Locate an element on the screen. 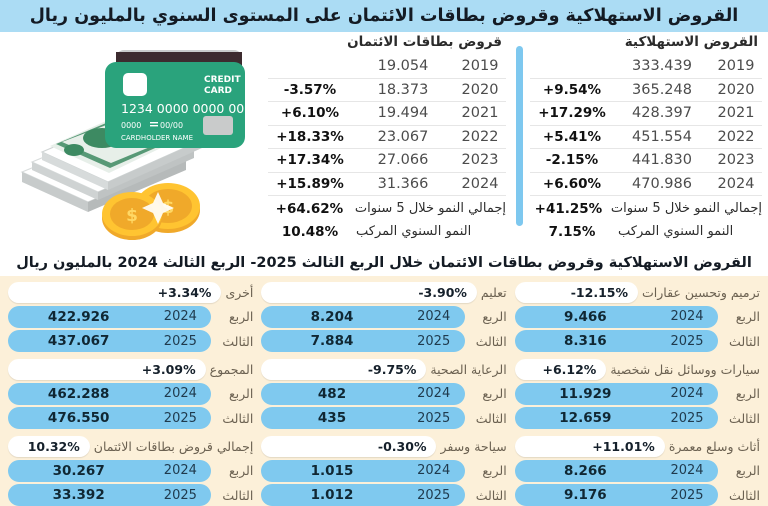 This screenshot has height=506, width=768. table-row: 2022 451.554 +5.41% is located at coordinates (646, 137).